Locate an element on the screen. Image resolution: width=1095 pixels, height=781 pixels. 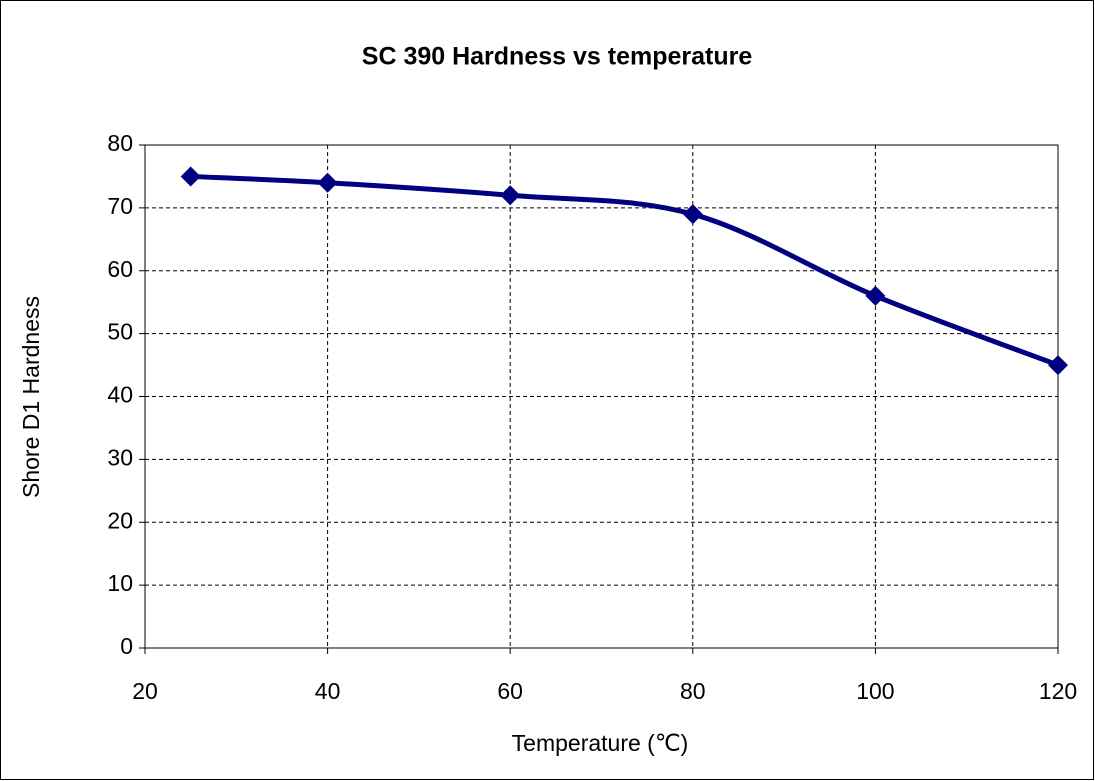
y-tick-label: 10 is located at coordinates (120, 583).